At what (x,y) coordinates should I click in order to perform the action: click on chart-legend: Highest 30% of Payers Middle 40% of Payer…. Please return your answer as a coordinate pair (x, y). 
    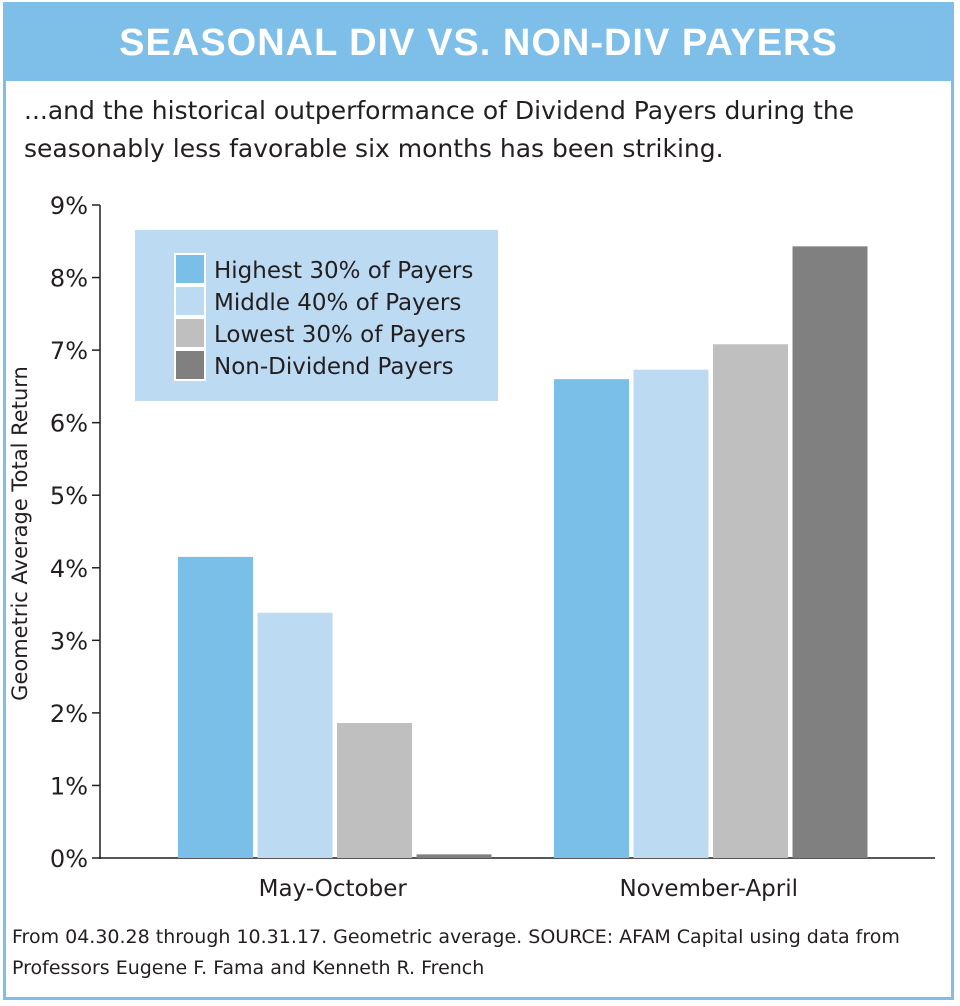
    Looking at the image, I should click on (316, 315).